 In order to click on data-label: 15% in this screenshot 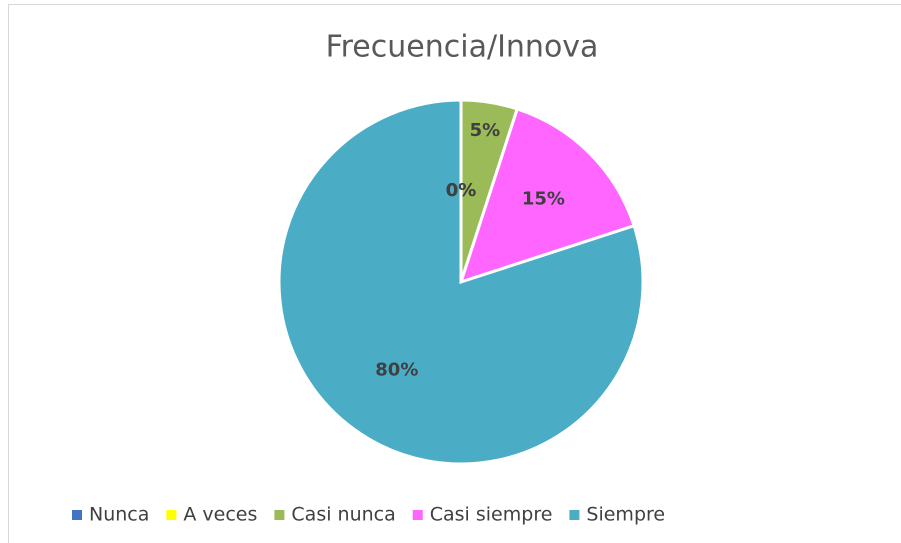, I will do `click(543, 199)`.